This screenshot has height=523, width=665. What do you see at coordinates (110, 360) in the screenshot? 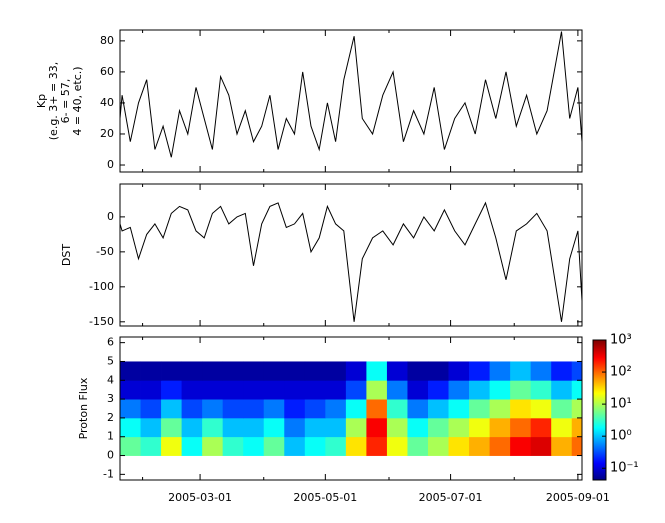
I see `y-tick-label: 5` at bounding box center [110, 360].